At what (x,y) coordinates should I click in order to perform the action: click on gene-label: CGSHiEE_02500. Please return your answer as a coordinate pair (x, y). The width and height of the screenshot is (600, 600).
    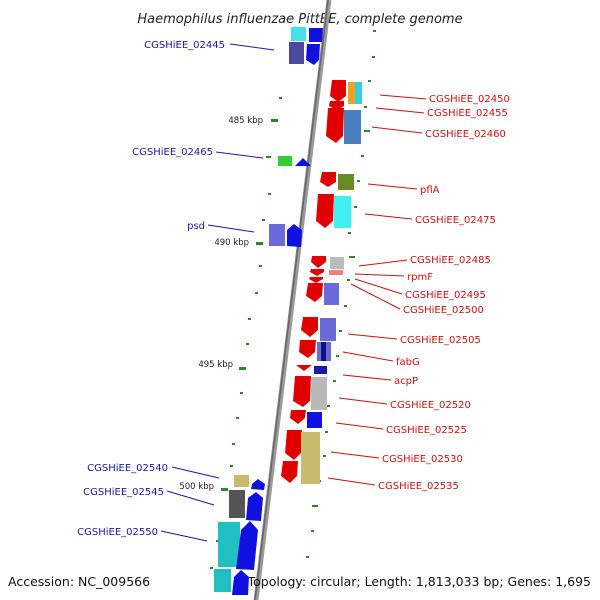
    Looking at the image, I should click on (443, 310).